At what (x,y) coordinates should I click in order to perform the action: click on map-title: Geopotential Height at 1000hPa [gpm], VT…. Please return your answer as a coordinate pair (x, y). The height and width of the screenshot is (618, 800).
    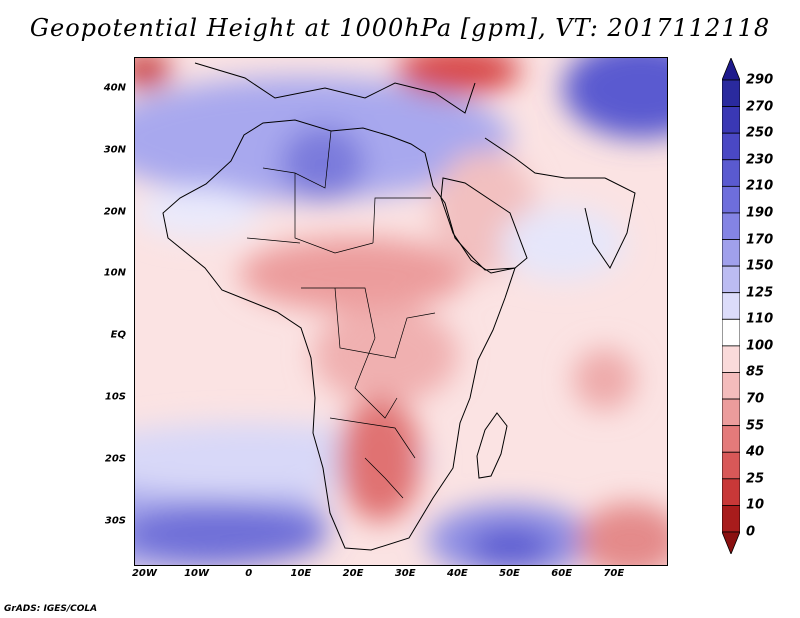
    Looking at the image, I should click on (400, 28).